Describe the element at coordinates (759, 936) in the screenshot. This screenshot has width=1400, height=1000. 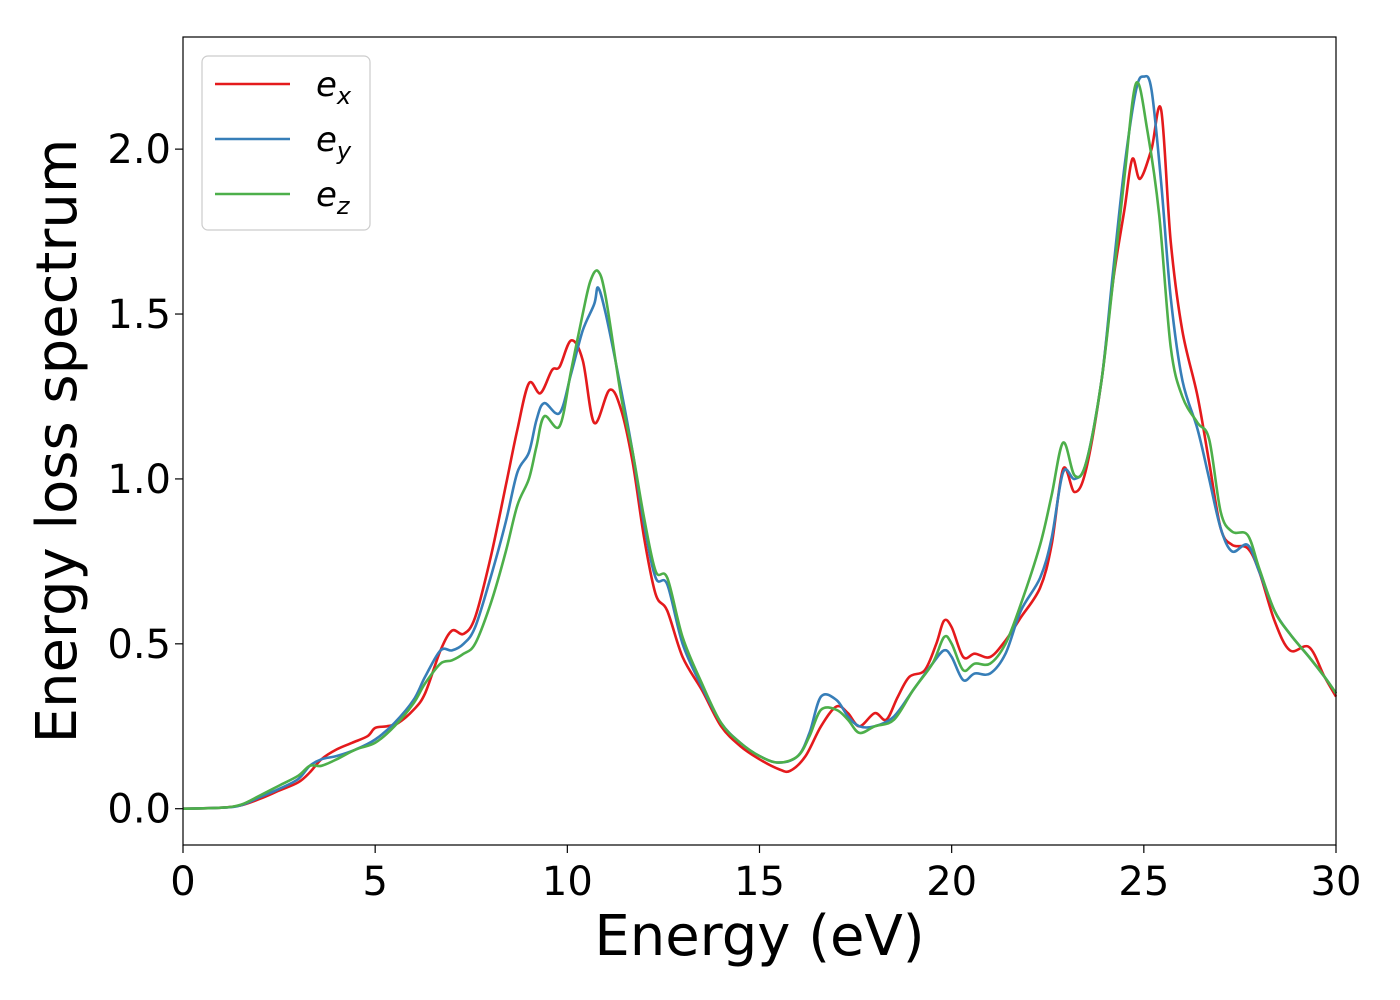
I see `x-axis-label: Energy (eV)` at that location.